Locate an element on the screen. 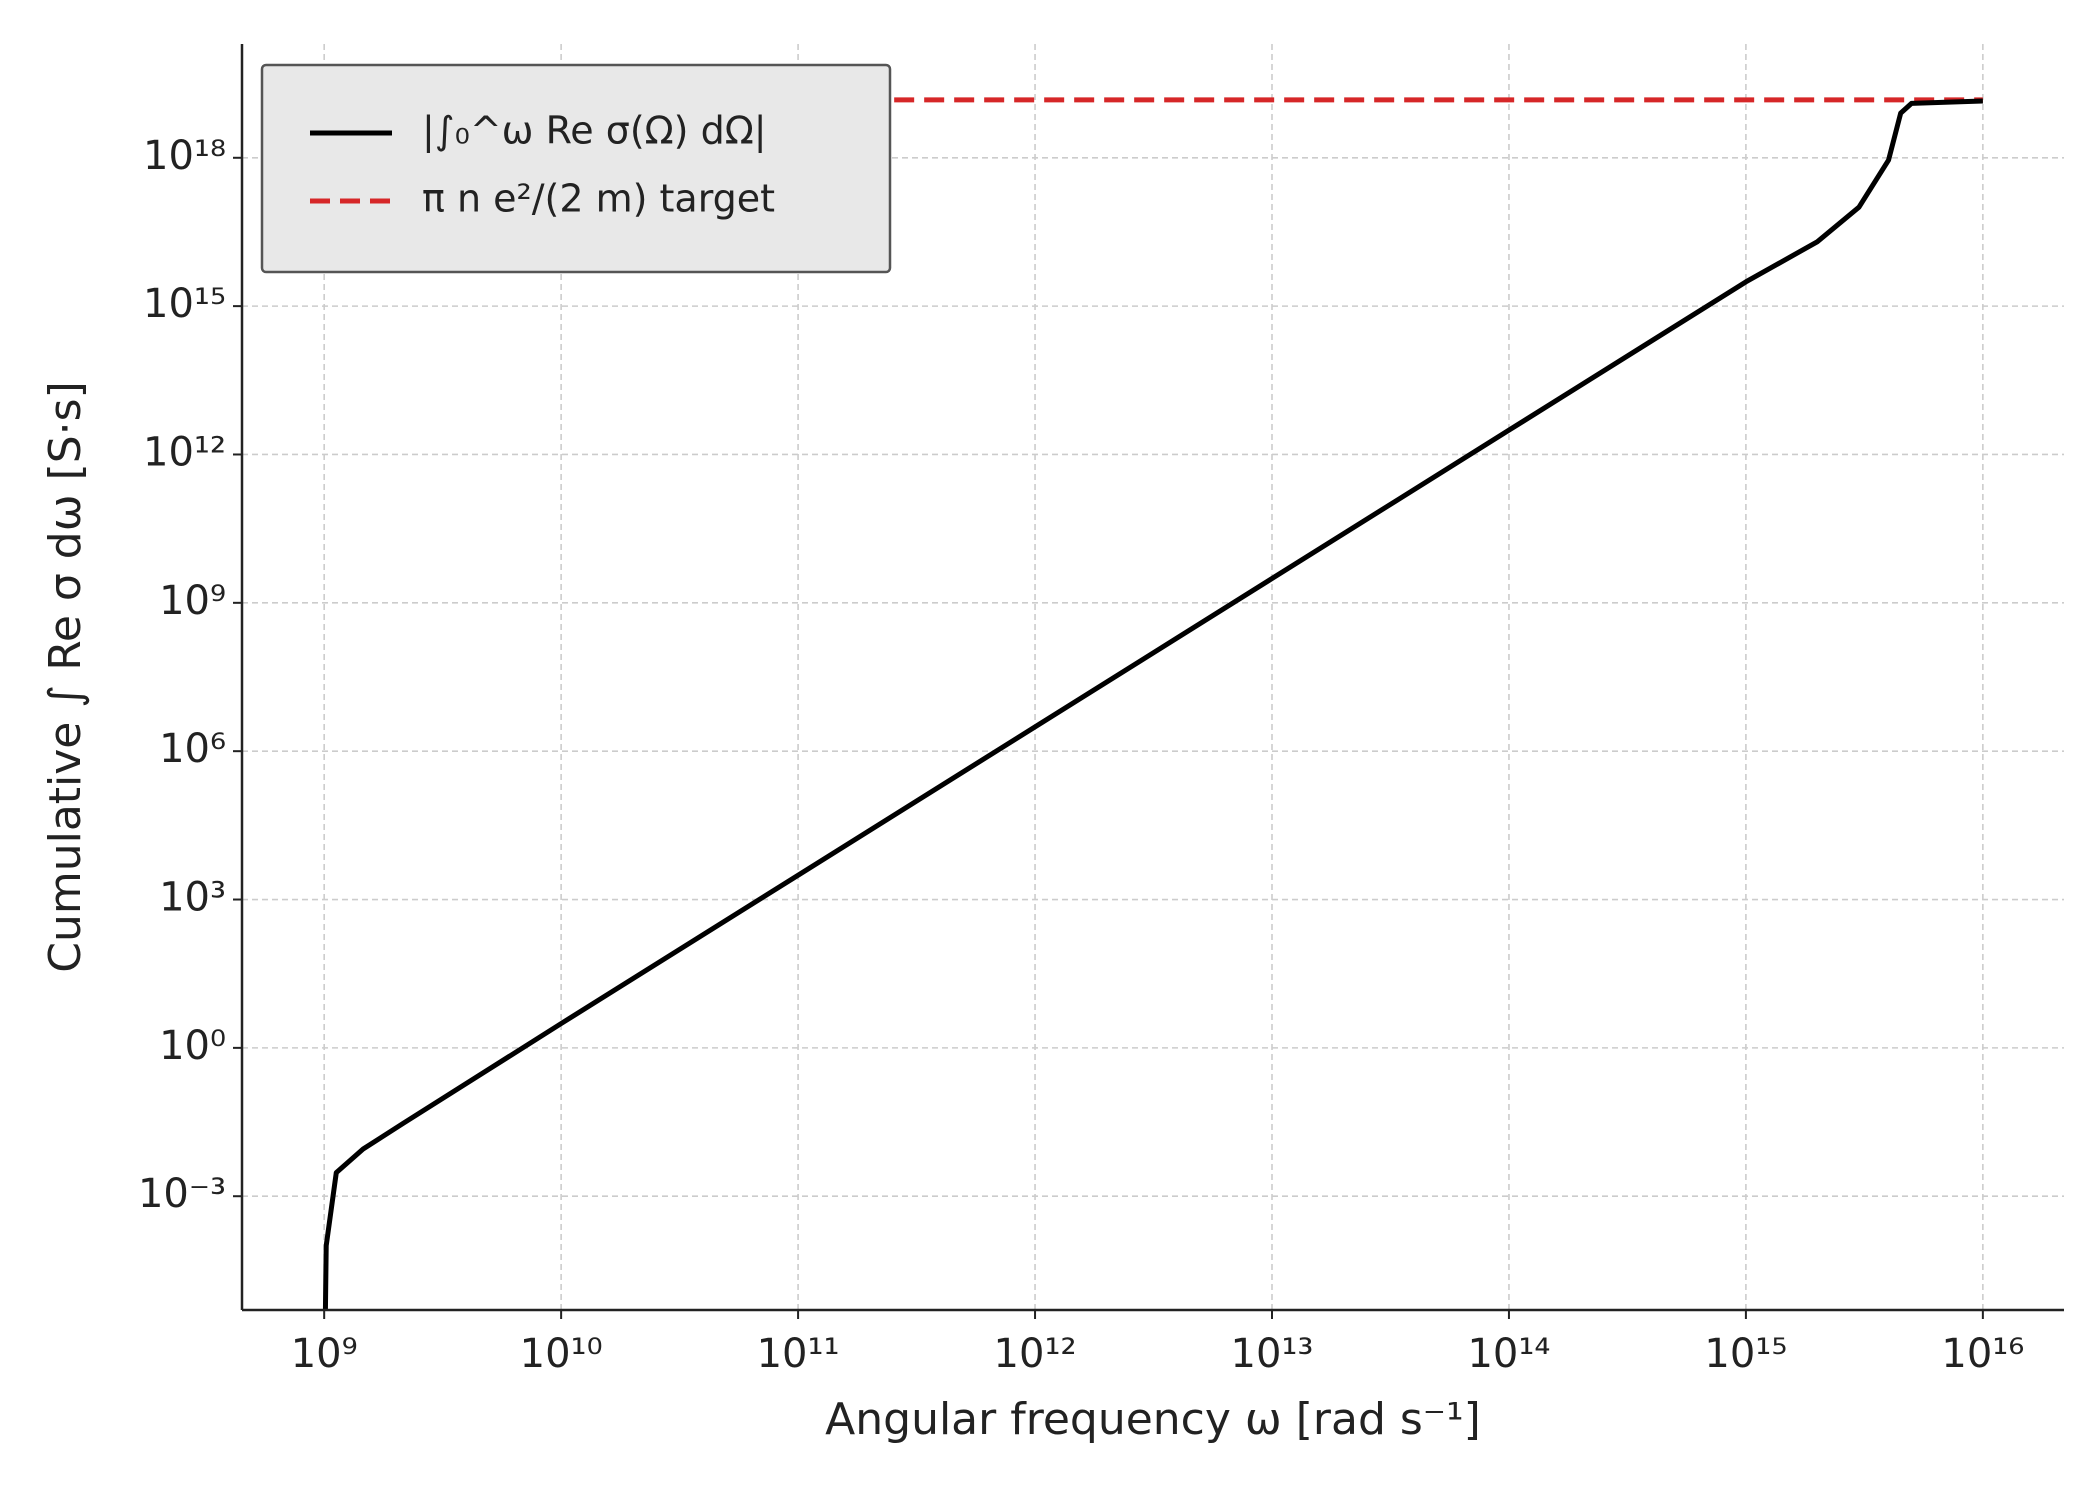 The width and height of the screenshot is (2100, 1500). y-tick-label: 10¹² is located at coordinates (184, 452).